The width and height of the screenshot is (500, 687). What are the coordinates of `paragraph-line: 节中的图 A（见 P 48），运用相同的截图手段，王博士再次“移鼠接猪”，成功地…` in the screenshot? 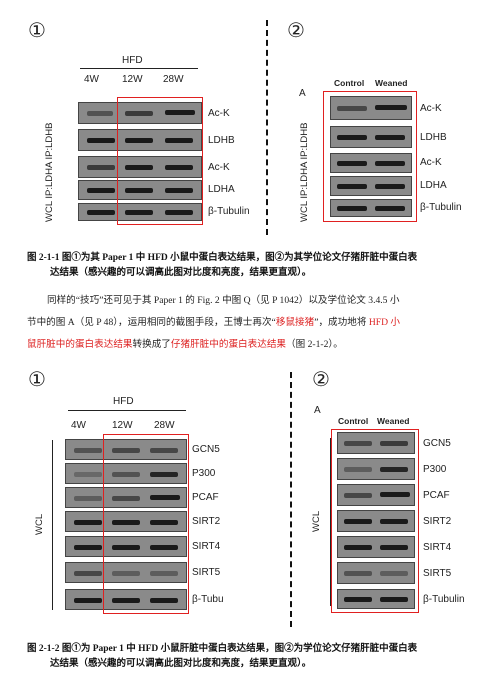 It's located at (257, 323).